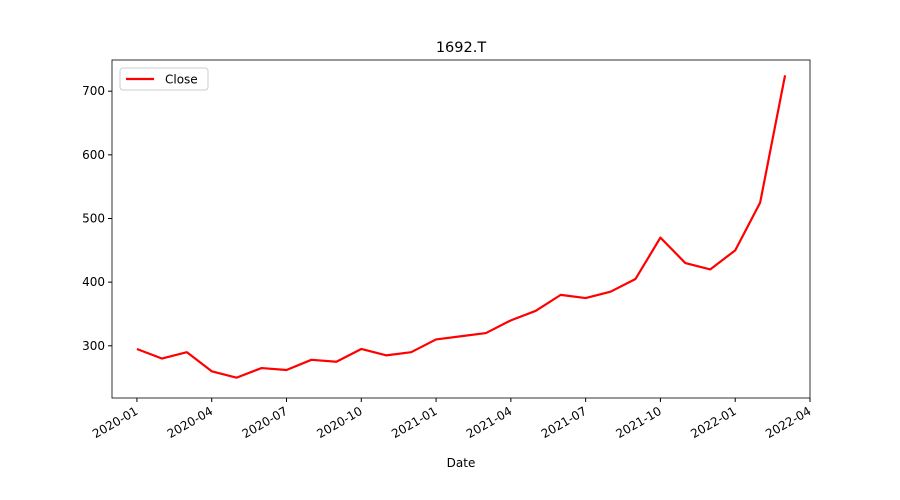 This screenshot has height=500, width=900. Describe the element at coordinates (93, 282) in the screenshot. I see `y-tick-label: 400` at that location.